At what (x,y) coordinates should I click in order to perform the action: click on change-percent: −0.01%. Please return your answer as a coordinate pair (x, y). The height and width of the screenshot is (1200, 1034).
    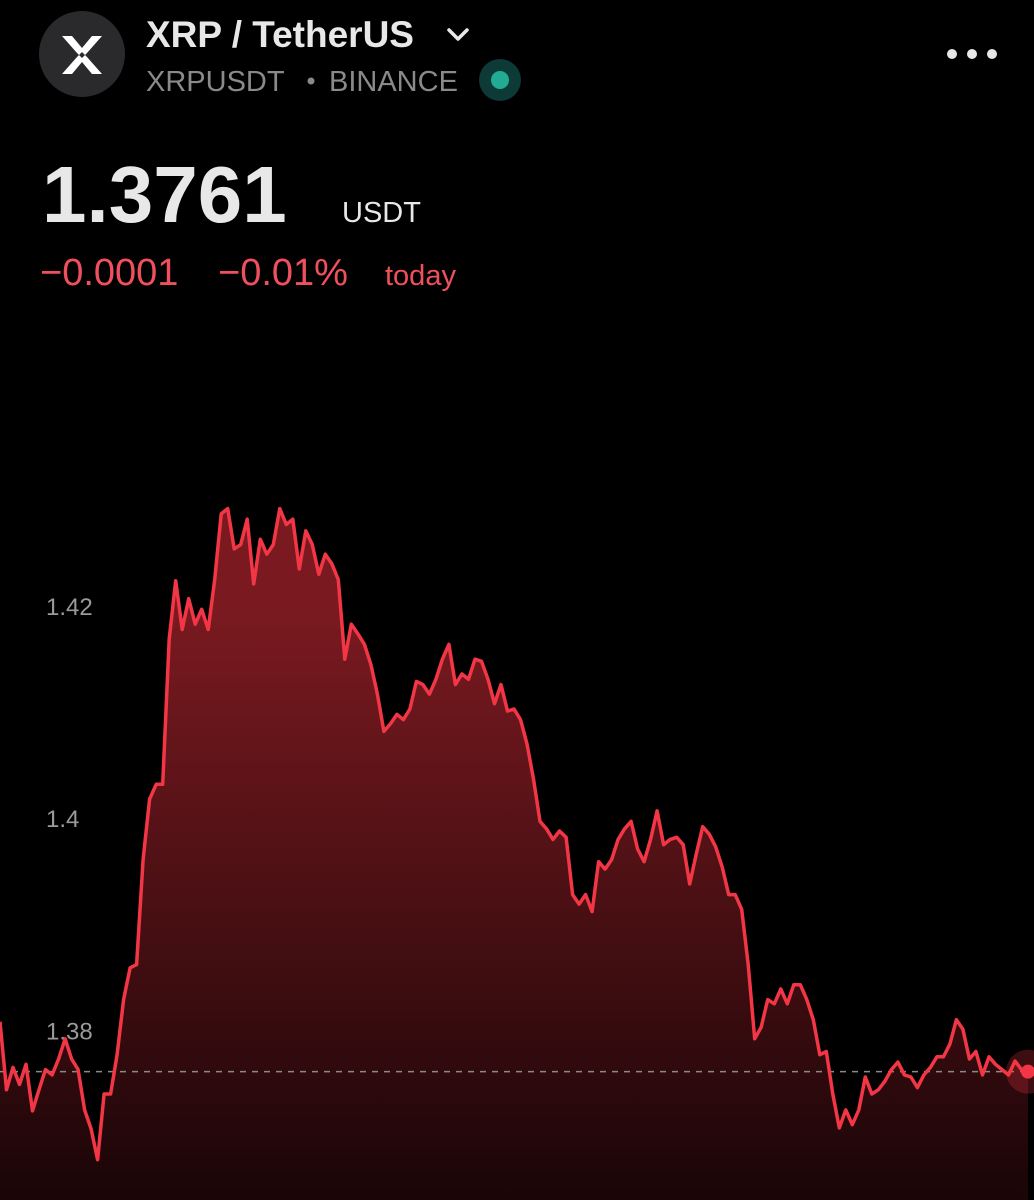
    Looking at the image, I should click on (283, 273).